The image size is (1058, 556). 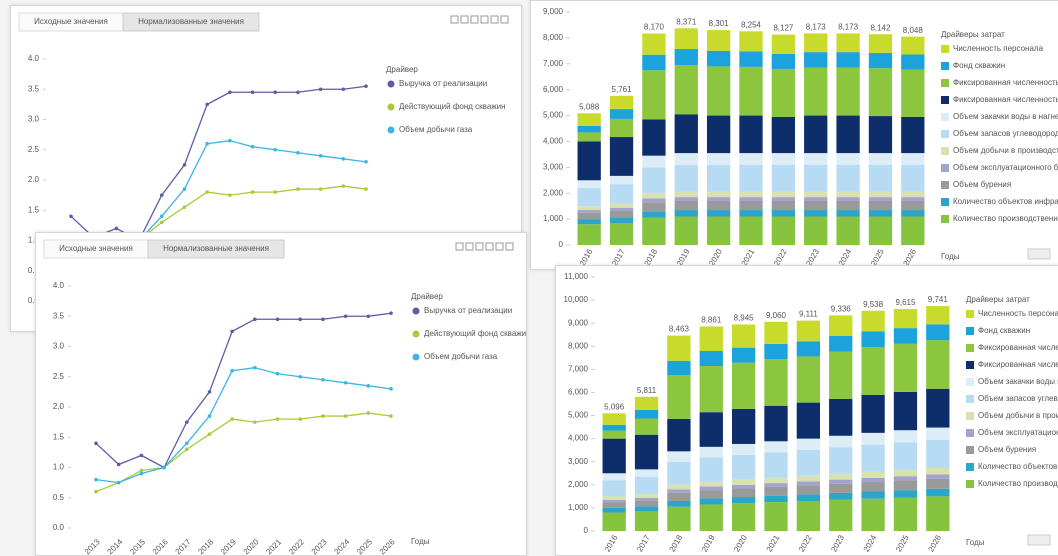 What do you see at coordinates (553, 63) in the screenshot?
I see `y-tick-label: 7,000` at bounding box center [553, 63].